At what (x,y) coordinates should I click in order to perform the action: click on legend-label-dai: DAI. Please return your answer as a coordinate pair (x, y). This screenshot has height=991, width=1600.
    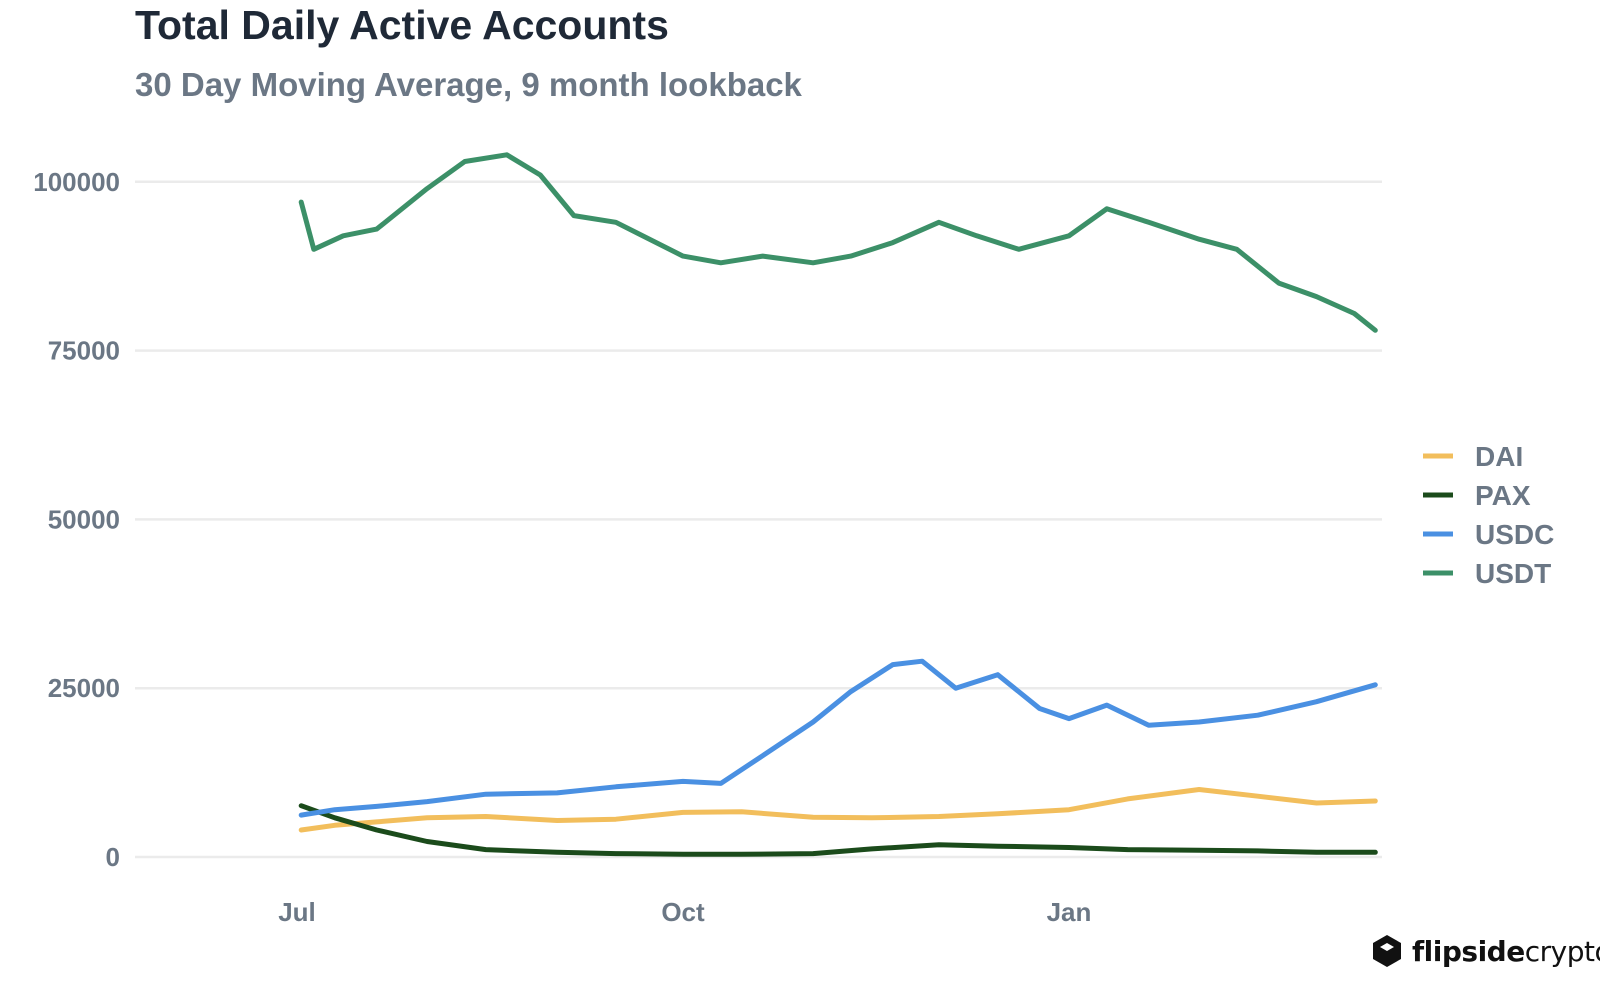
    Looking at the image, I should click on (1499, 456).